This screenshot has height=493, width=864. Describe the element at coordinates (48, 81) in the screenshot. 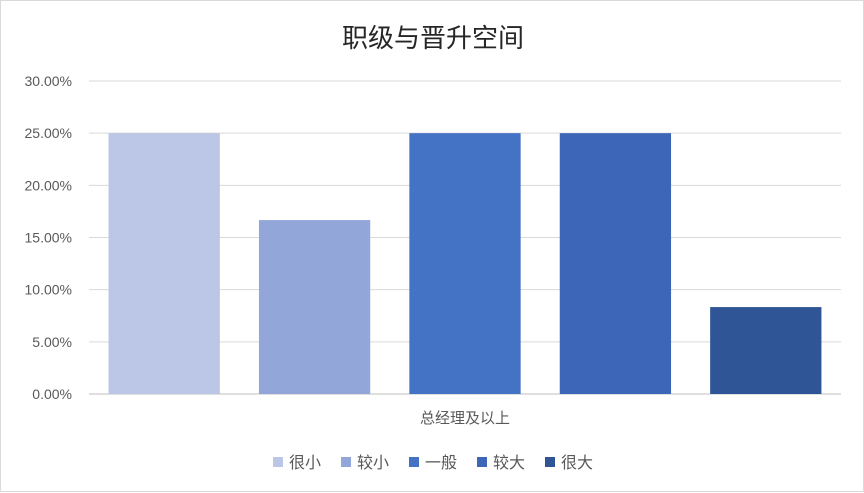

I see `y-tick-label: 30.00%` at that location.